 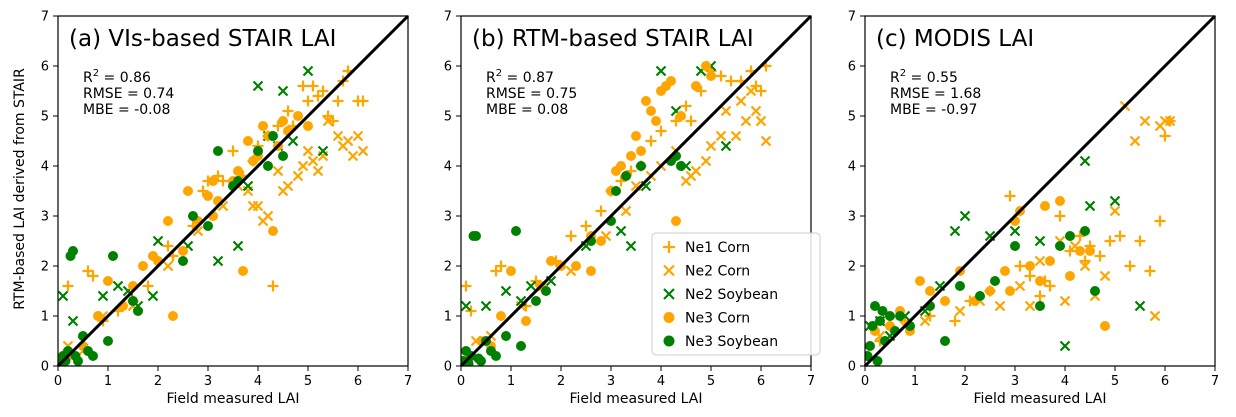 What do you see at coordinates (717, 272) in the screenshot?
I see `legend-label: Ne2 Corn` at bounding box center [717, 272].